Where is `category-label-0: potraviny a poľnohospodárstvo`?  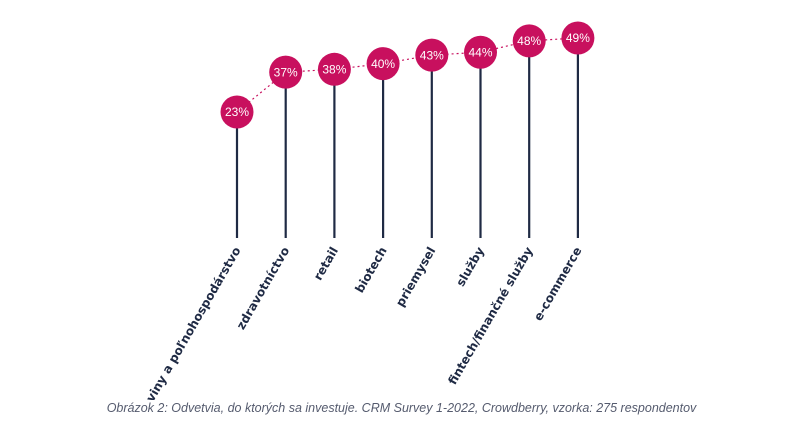 category-label-0: potraviny a poľnohospodárstvo is located at coordinates (184, 323).